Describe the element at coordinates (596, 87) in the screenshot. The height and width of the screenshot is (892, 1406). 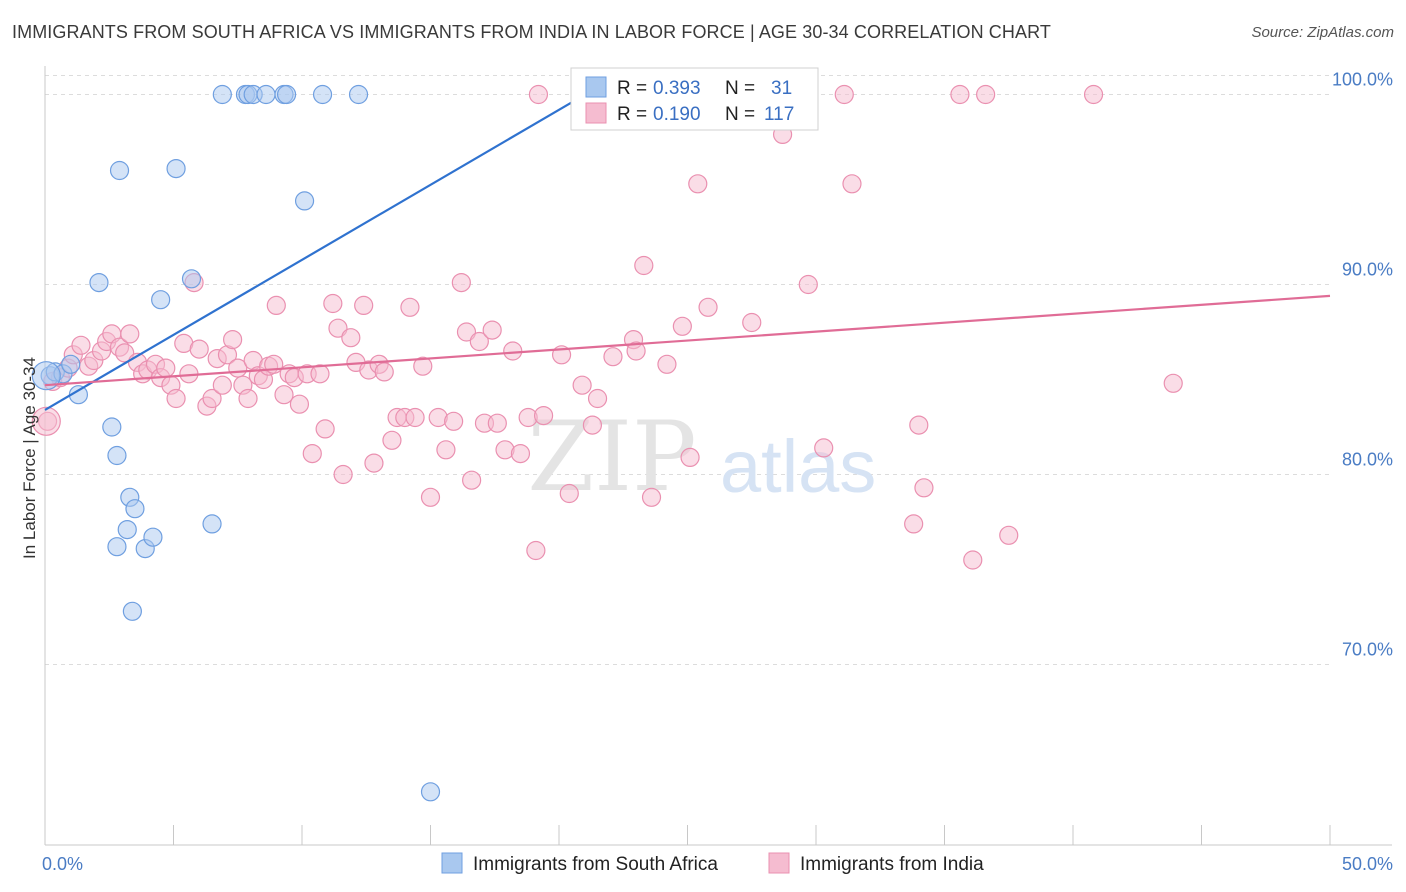
I see `legend-swatch-south-africa` at that location.